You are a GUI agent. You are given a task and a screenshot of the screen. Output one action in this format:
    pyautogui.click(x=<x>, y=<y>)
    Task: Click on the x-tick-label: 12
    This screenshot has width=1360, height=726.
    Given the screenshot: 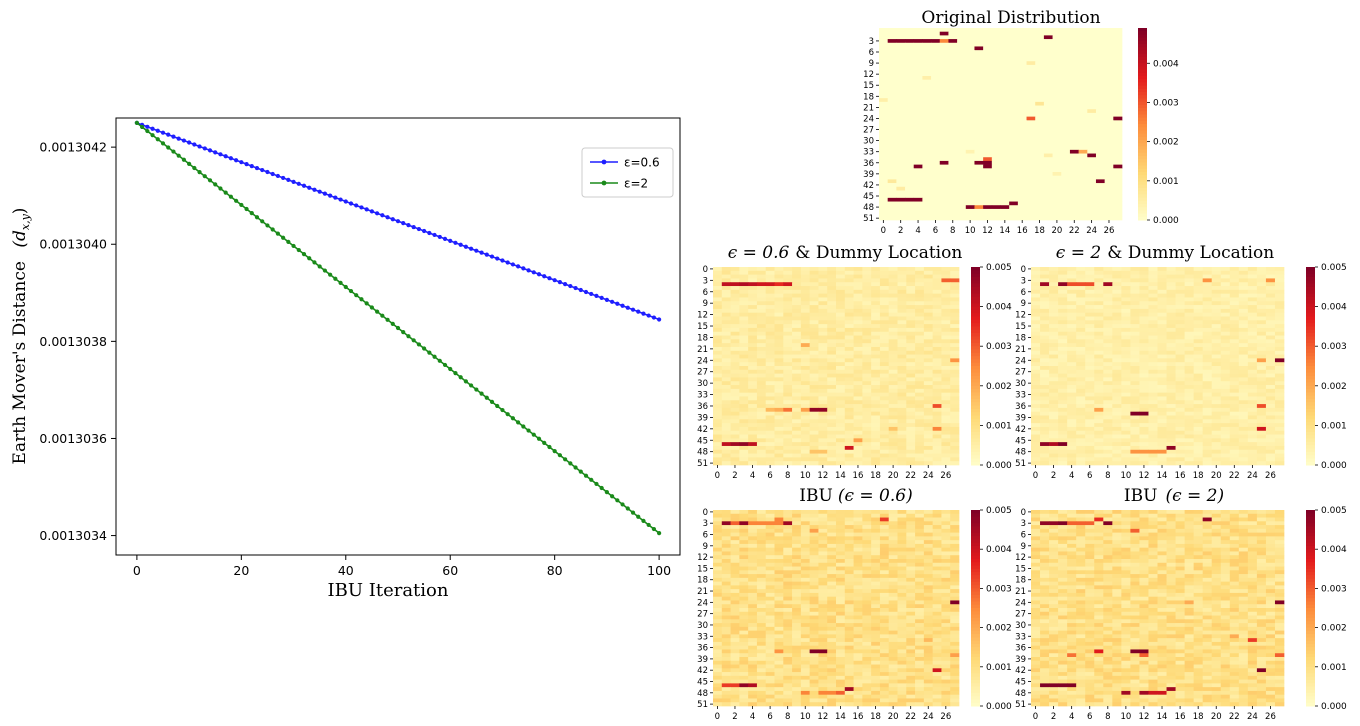 What is the action you would take?
    pyautogui.click(x=822, y=476)
    